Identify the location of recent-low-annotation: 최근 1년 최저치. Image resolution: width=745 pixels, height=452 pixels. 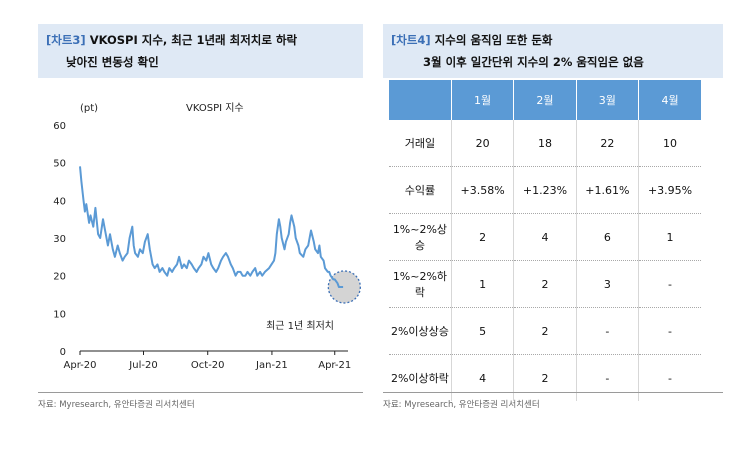
(300, 326).